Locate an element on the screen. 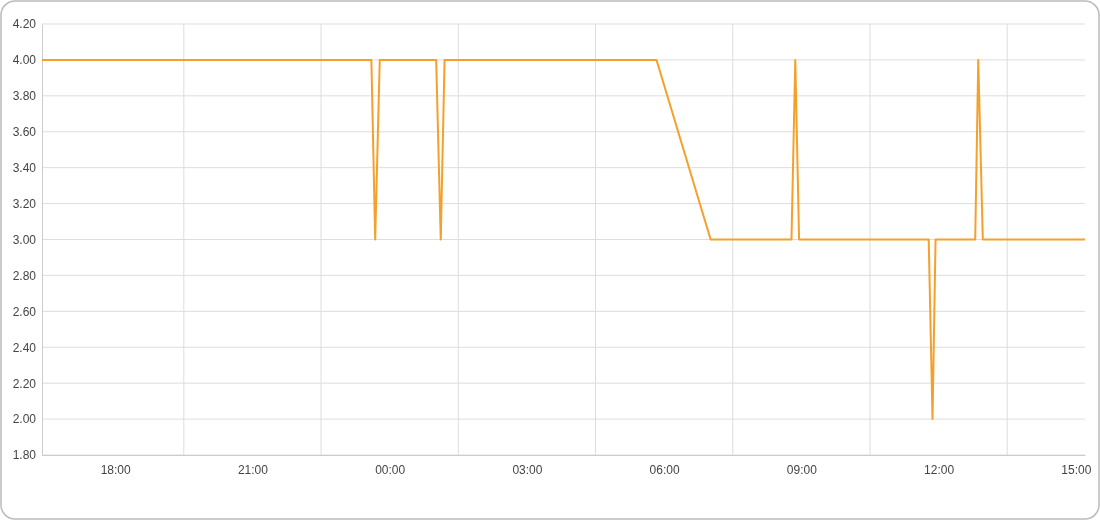  x-tick-label: 12:00 is located at coordinates (939, 469).